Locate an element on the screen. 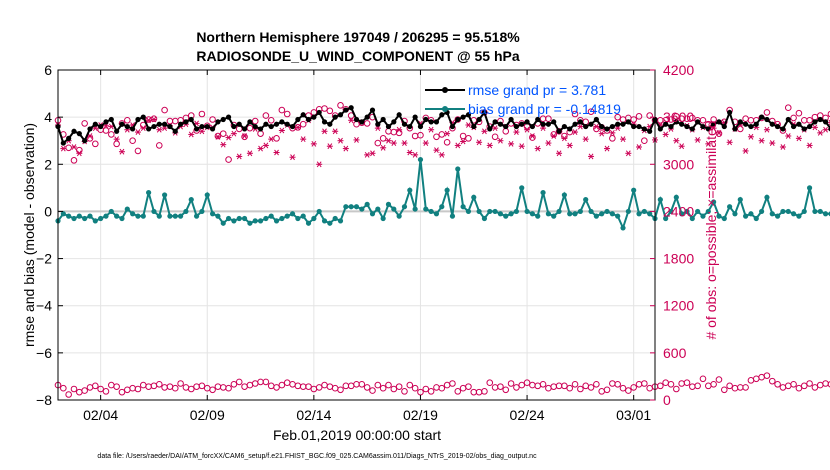 The image size is (830, 470). y2-tick-label: 4200 is located at coordinates (678, 70).